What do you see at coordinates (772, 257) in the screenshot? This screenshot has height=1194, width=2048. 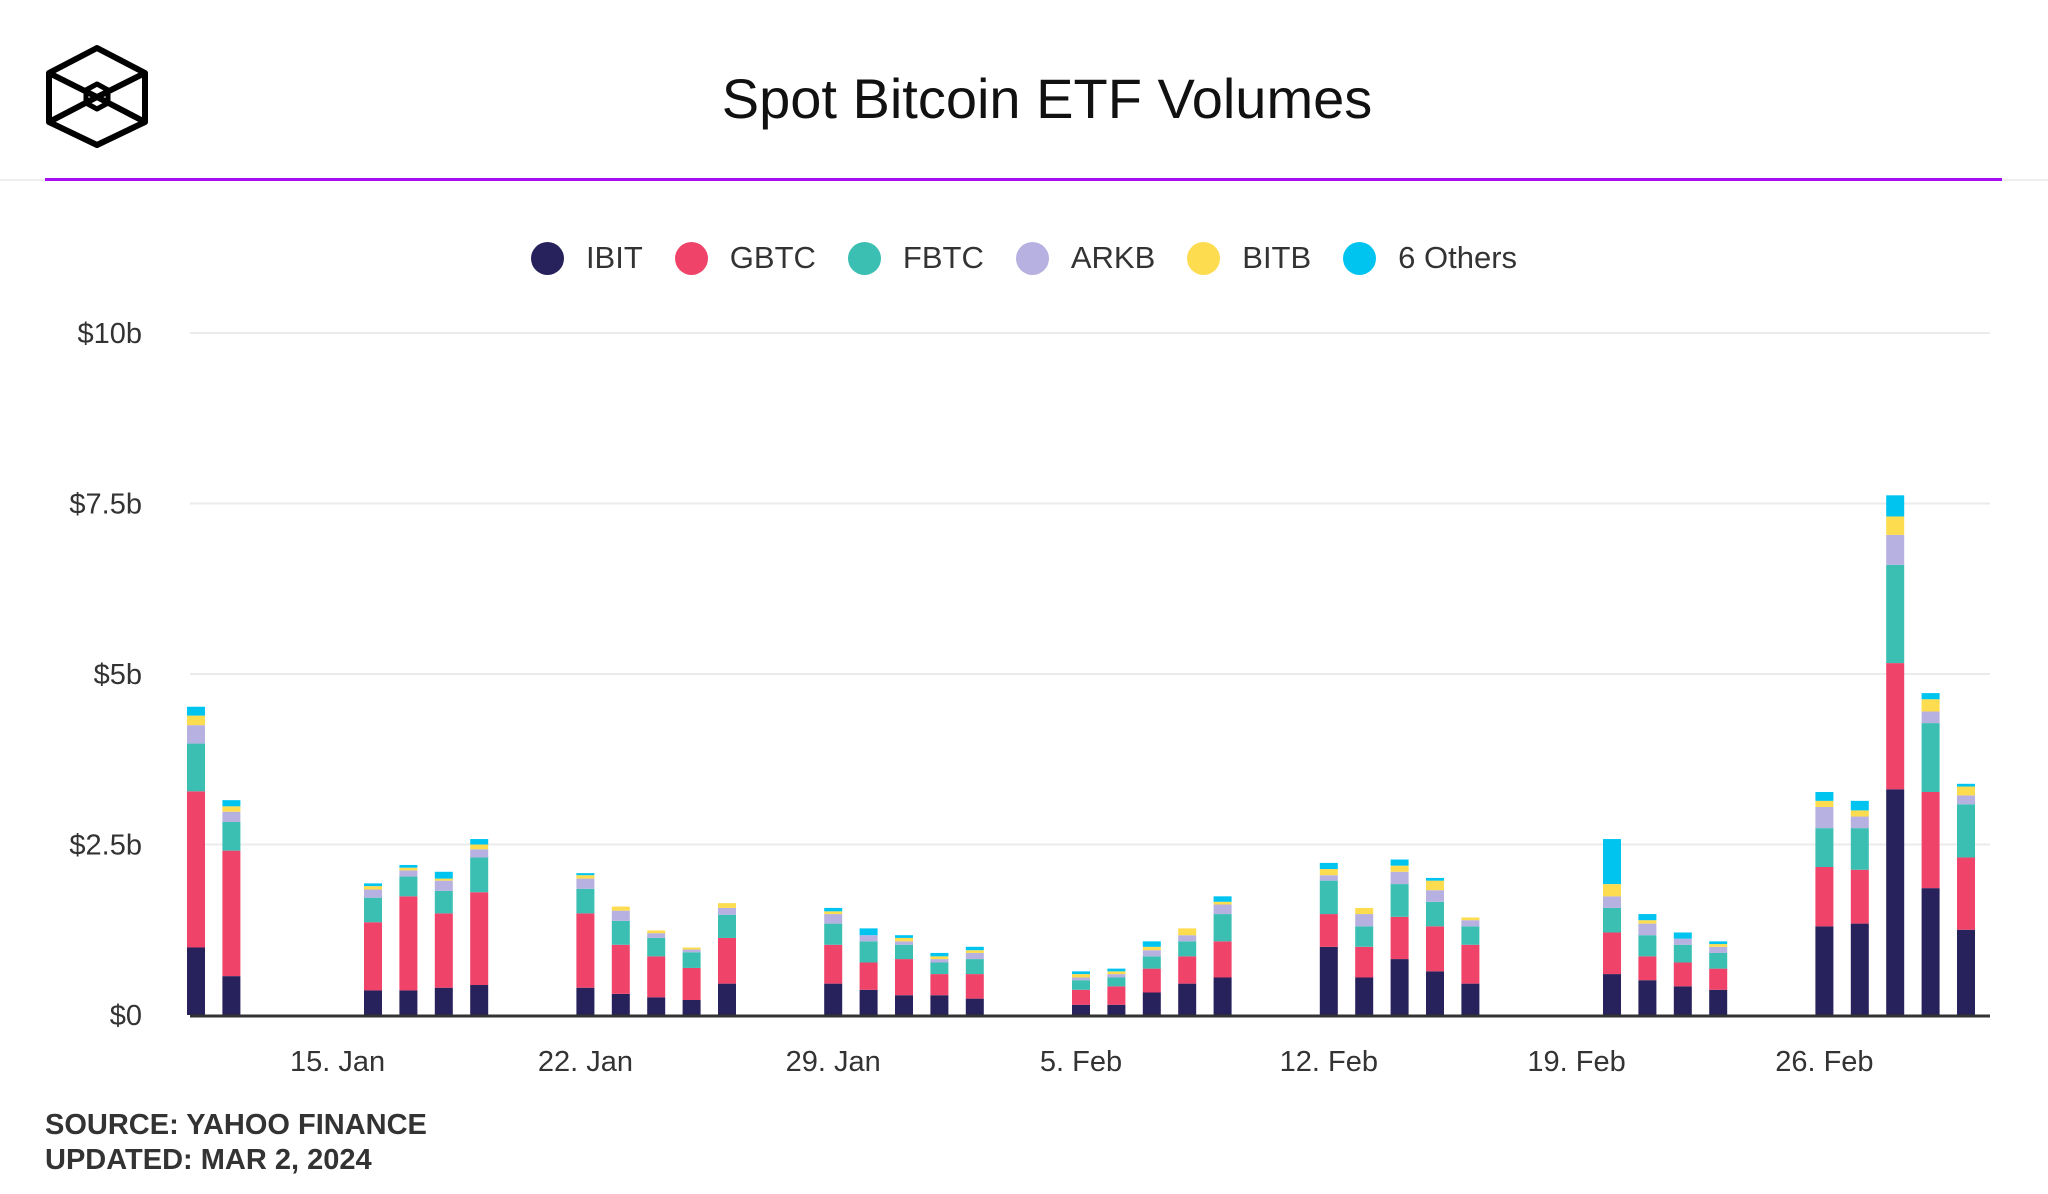 I see `legend-label: GBTC` at bounding box center [772, 257].